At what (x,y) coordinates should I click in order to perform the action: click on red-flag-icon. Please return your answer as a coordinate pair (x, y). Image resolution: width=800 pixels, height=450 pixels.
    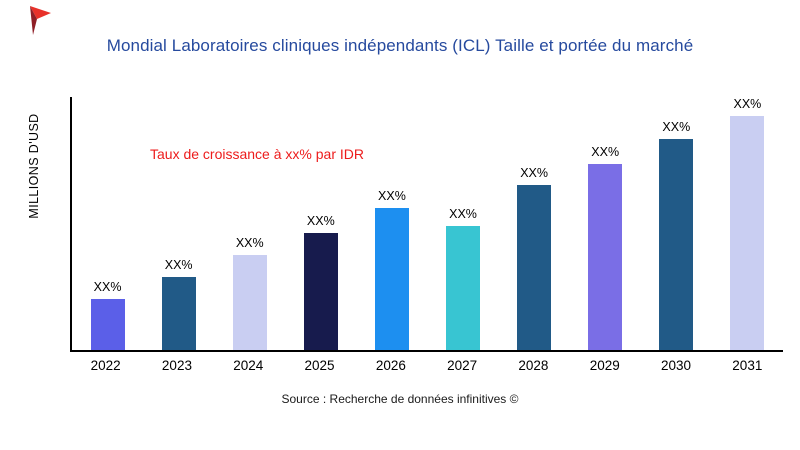
    Looking at the image, I should click on (40, 20).